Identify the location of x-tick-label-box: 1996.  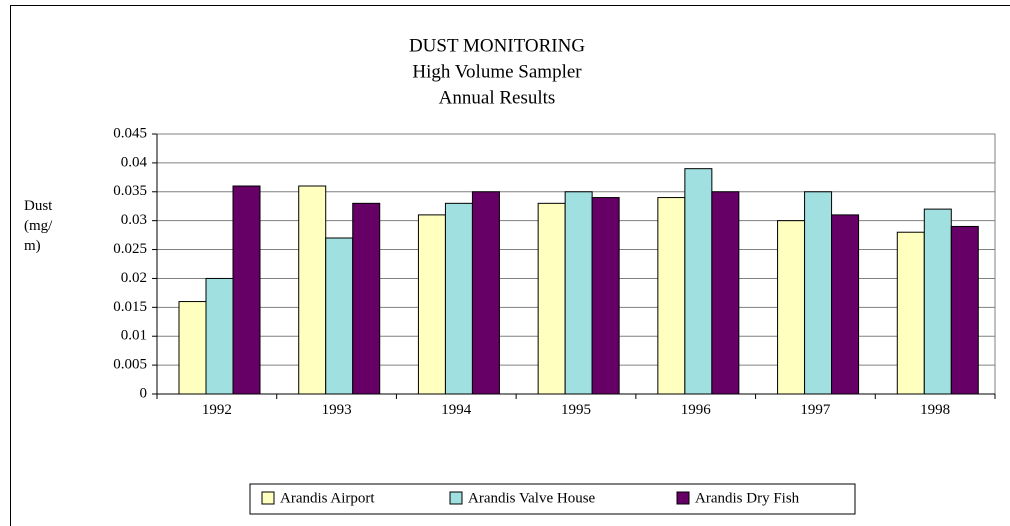
(695, 410).